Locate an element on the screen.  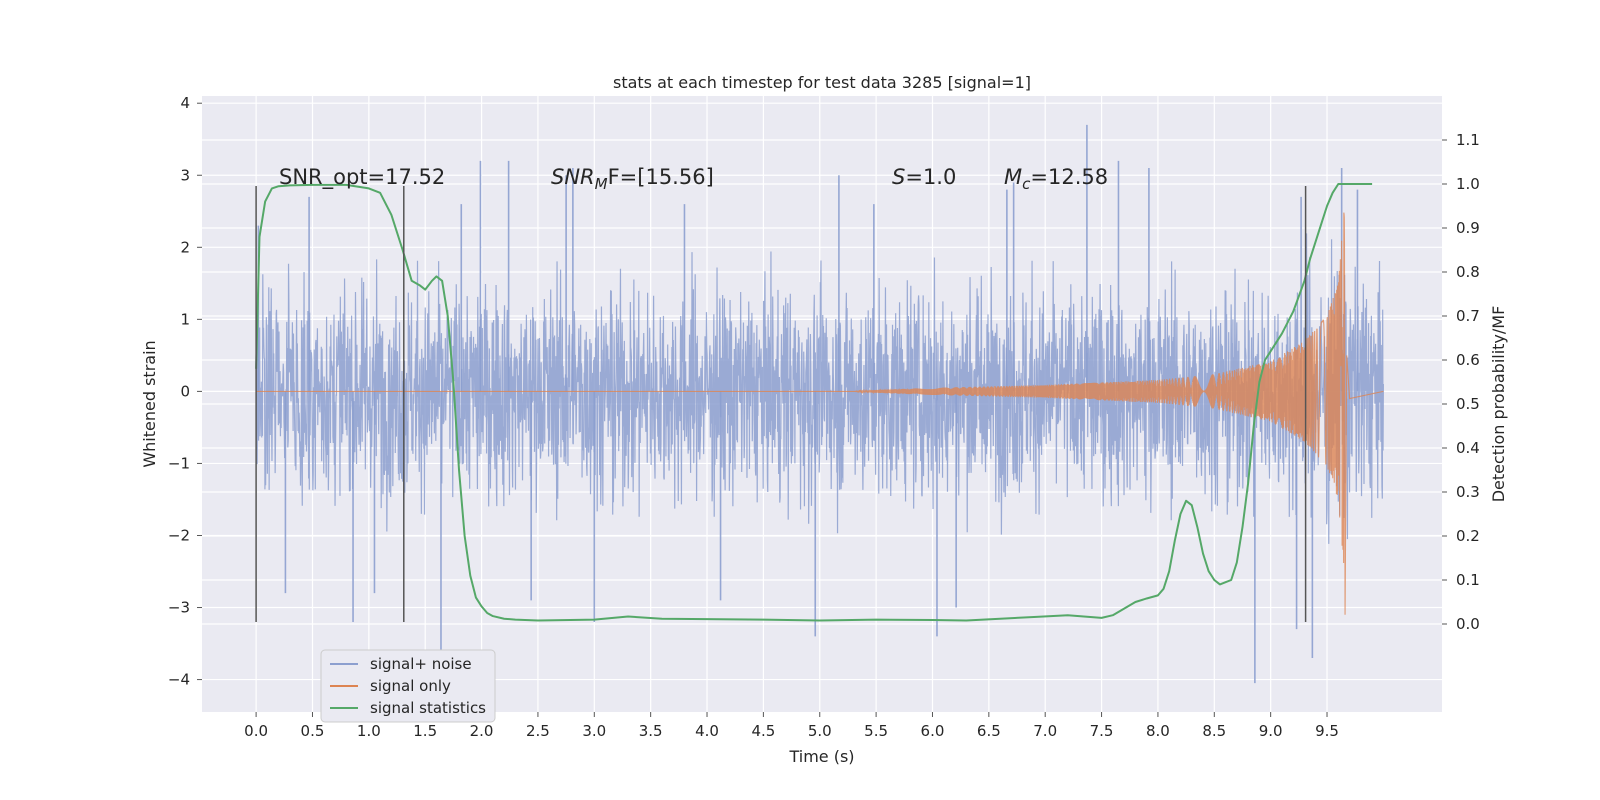
x-tick-label-16: 8.0 is located at coordinates (1158, 731).